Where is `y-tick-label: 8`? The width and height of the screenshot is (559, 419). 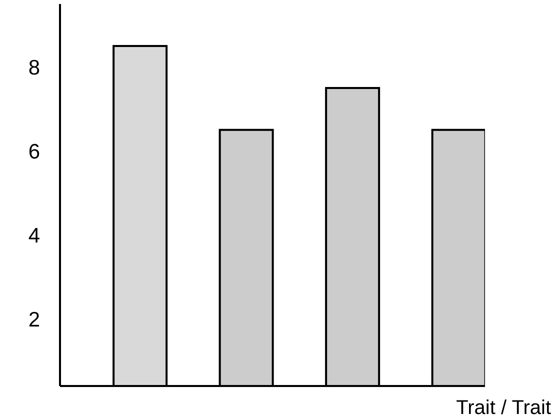
y-tick-label: 8 is located at coordinates (34, 68).